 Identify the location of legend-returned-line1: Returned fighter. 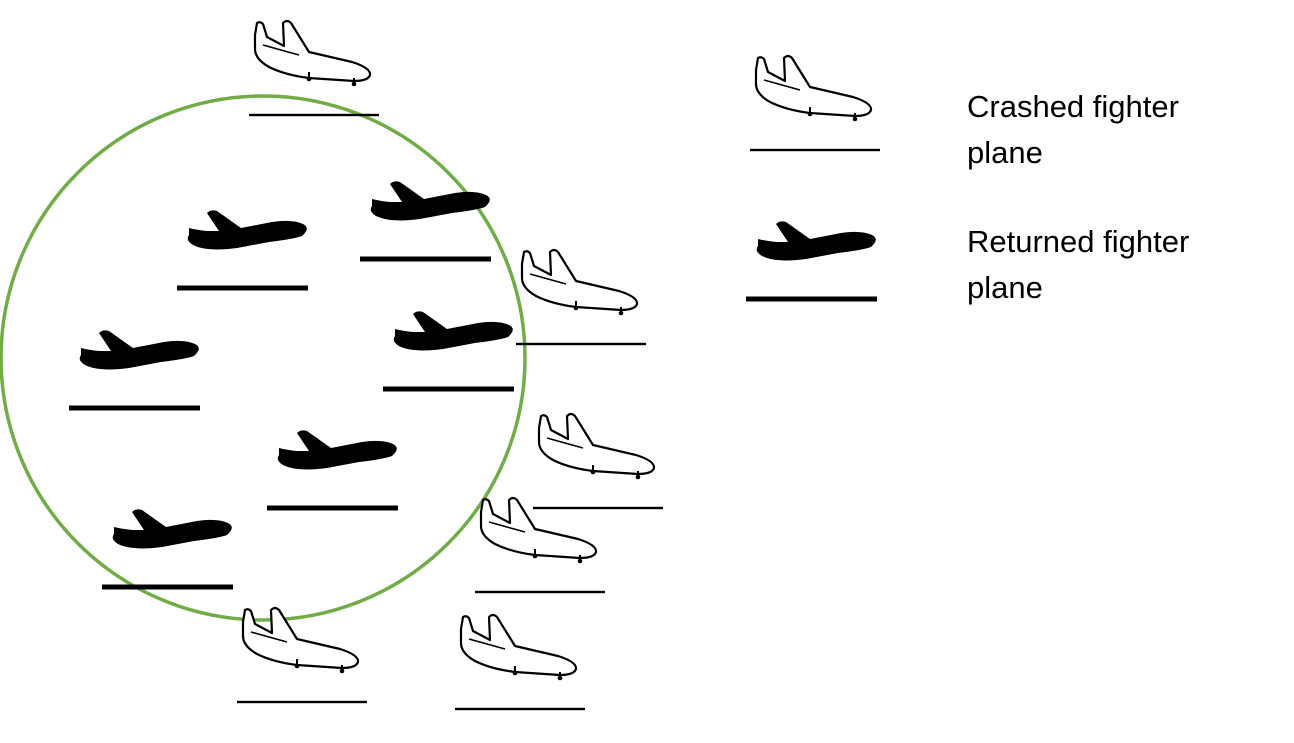
(1078, 241).